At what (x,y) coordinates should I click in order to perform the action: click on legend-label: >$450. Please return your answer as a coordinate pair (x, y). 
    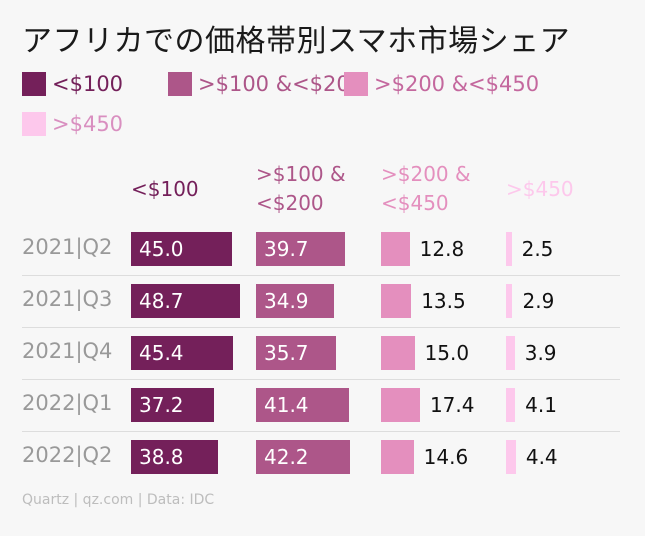
    Looking at the image, I should click on (88, 124).